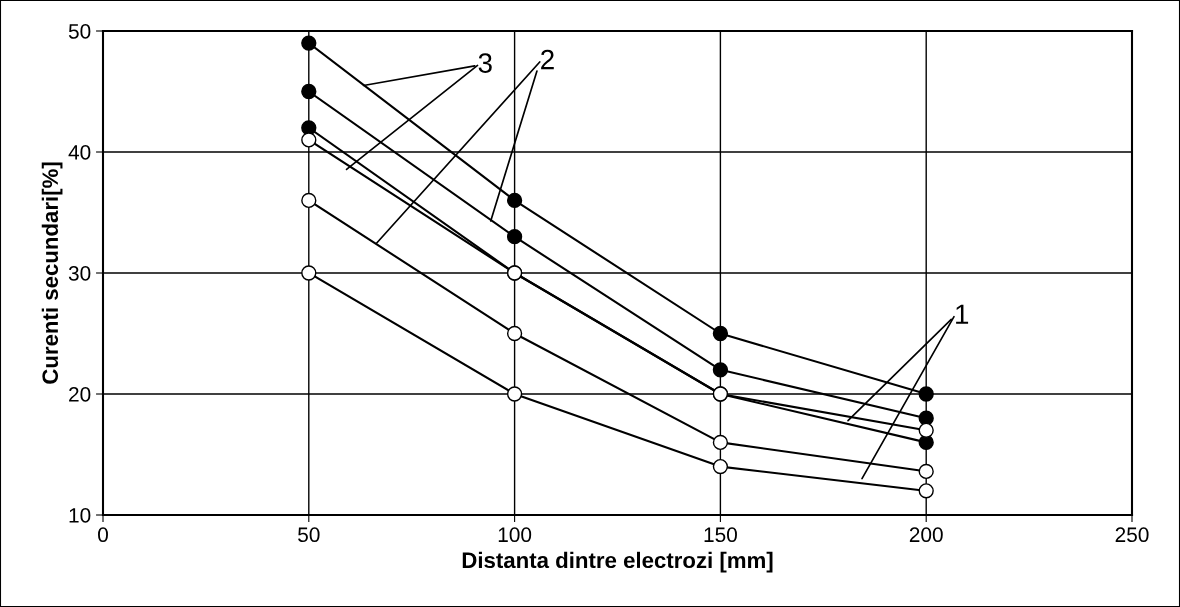 This screenshot has width=1180, height=607. What do you see at coordinates (80, 394) in the screenshot?
I see `y-tick-label: 20` at bounding box center [80, 394].